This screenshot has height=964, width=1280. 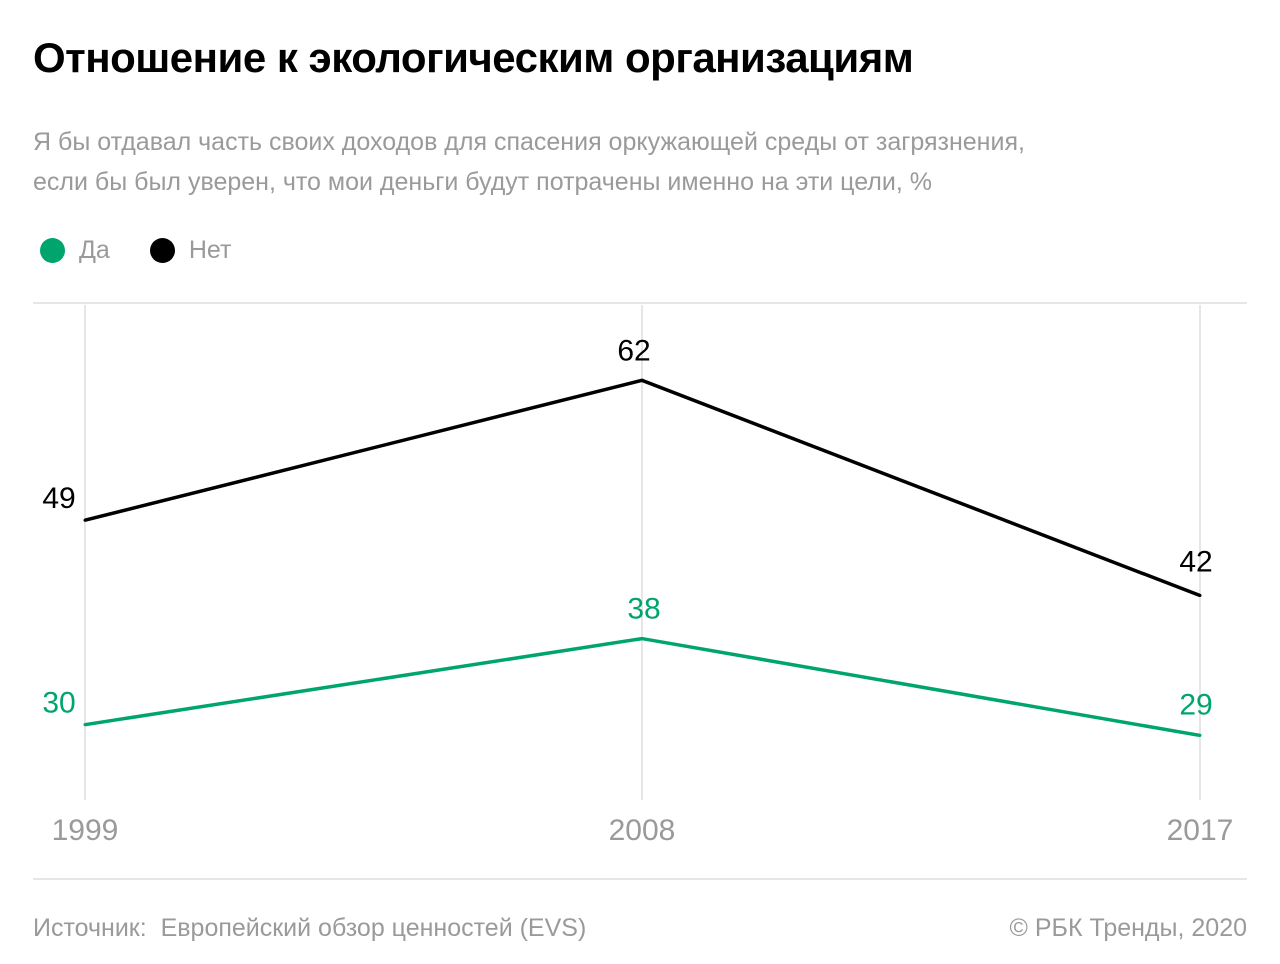 What do you see at coordinates (90, 928) in the screenshot?
I see `source-label: Источник:` at bounding box center [90, 928].